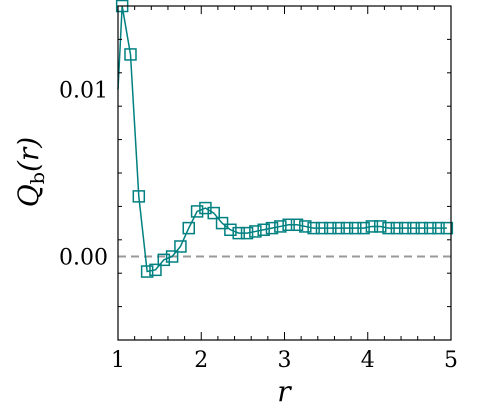  What do you see at coordinates (83, 258) in the screenshot?
I see `y-tick-label: 0.00` at bounding box center [83, 258].